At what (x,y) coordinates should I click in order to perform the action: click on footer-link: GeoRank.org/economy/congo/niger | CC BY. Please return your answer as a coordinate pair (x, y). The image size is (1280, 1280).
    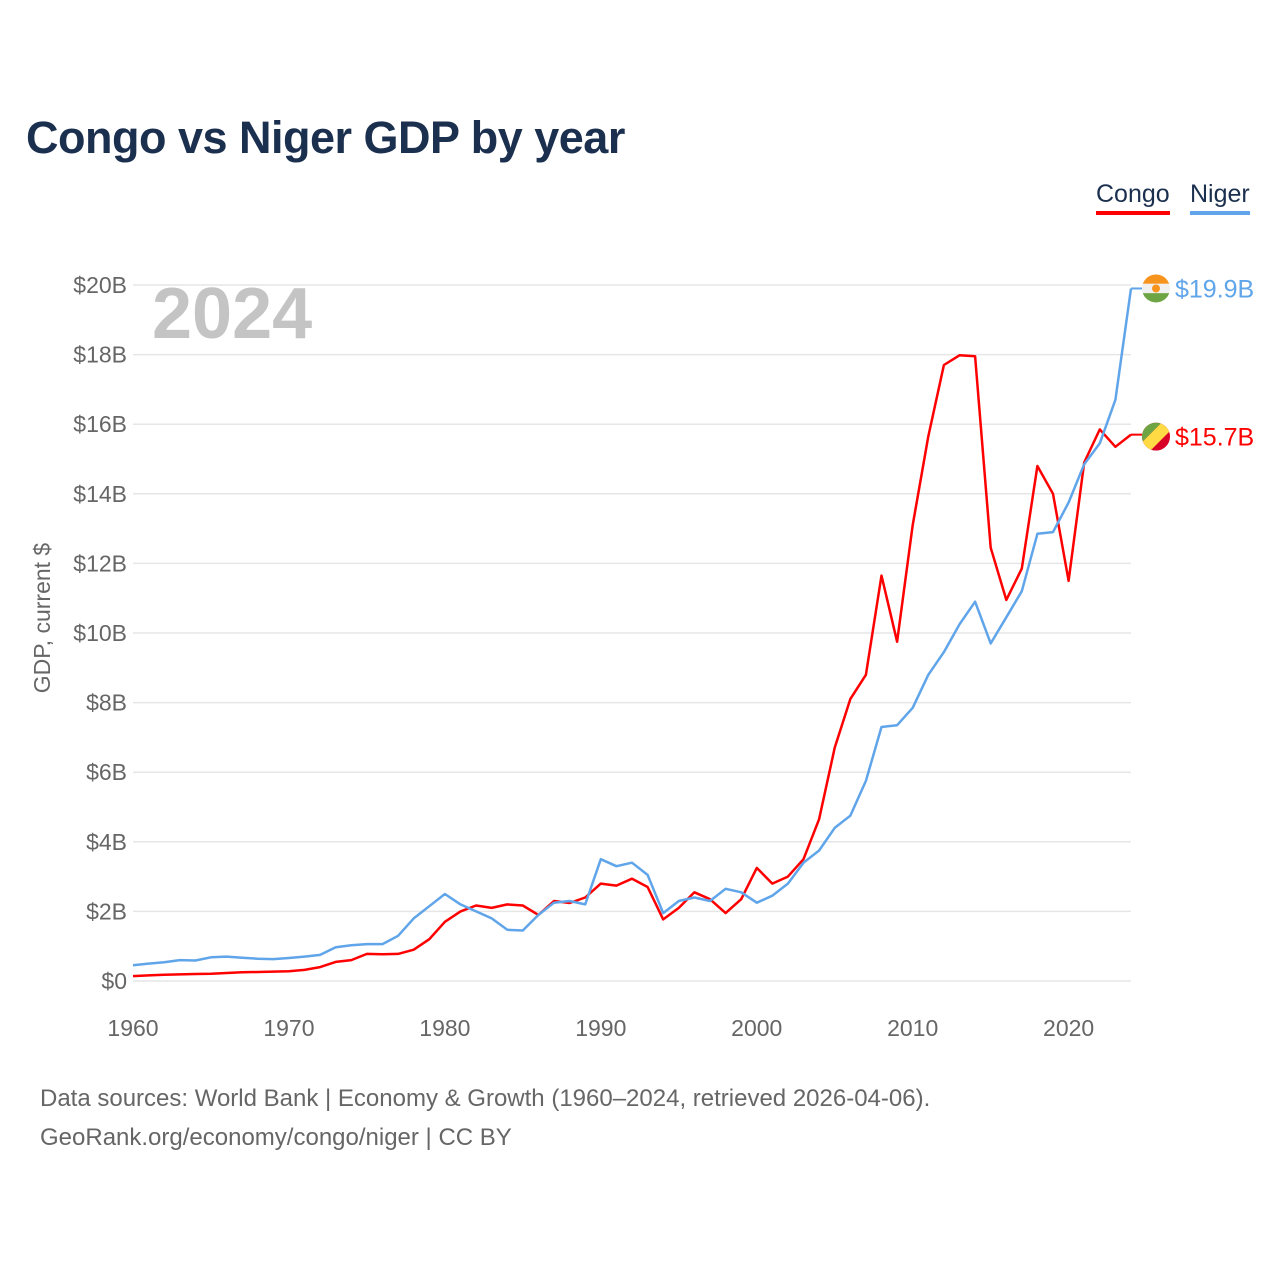
    Looking at the image, I should click on (276, 1137).